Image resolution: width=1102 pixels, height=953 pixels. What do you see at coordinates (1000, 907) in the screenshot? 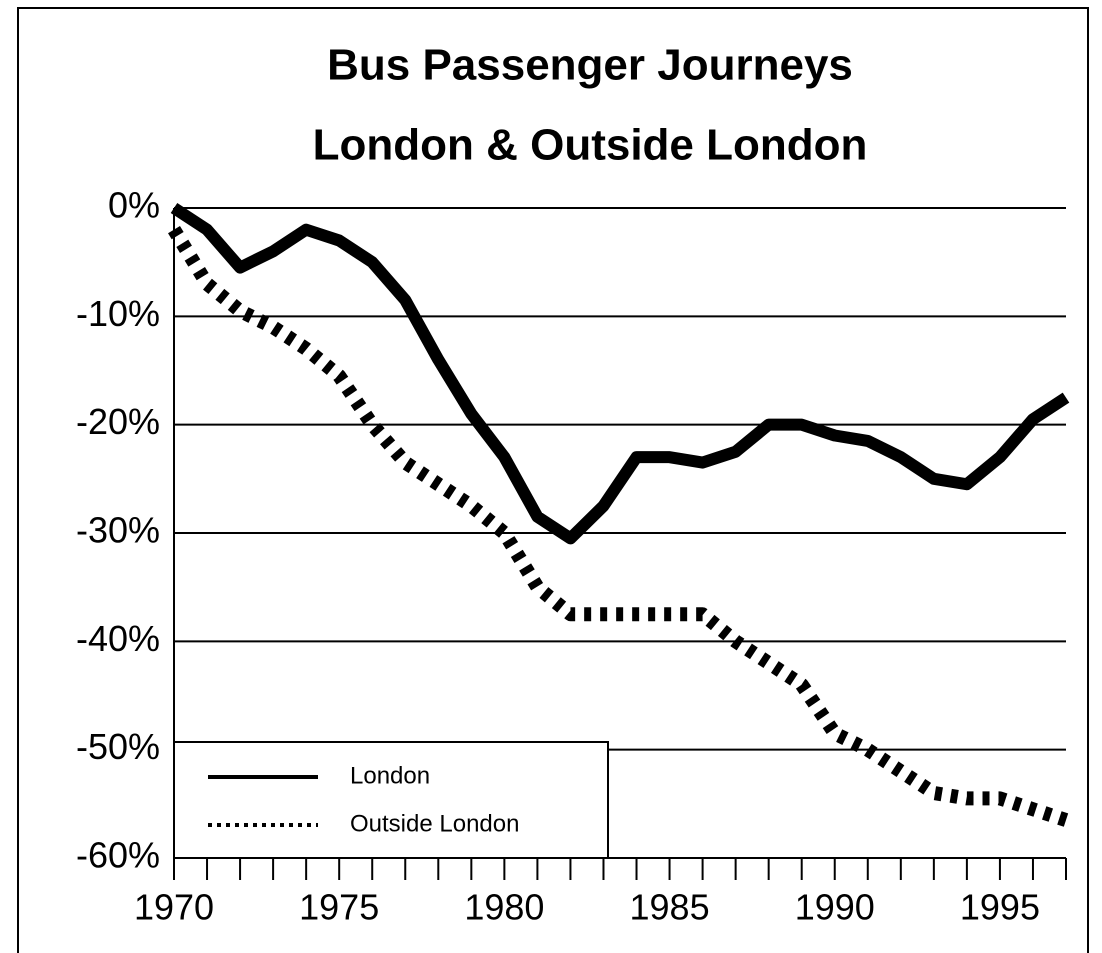
I see `x-tick-label: 1995` at bounding box center [1000, 907].